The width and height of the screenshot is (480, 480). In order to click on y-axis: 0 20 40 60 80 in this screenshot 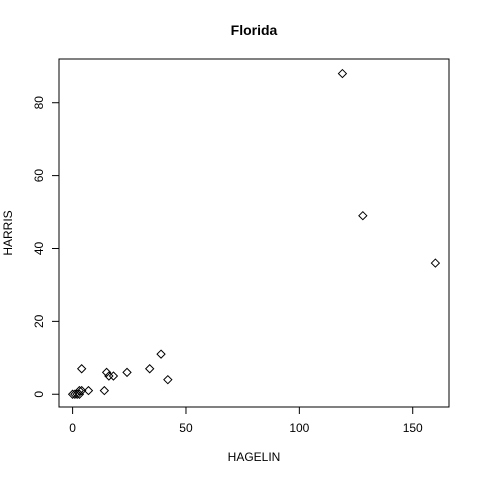, I will do `click(46, 247)`.